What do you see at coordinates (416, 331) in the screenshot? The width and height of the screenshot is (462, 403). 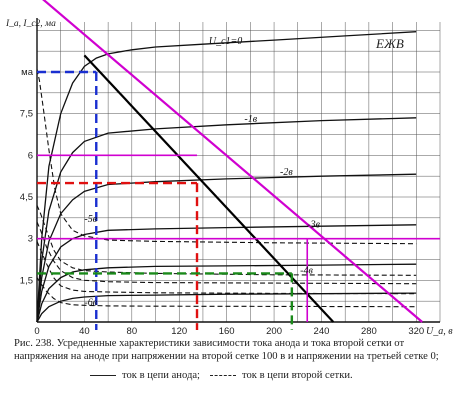 I see `x-tick-label: 320` at bounding box center [416, 331].